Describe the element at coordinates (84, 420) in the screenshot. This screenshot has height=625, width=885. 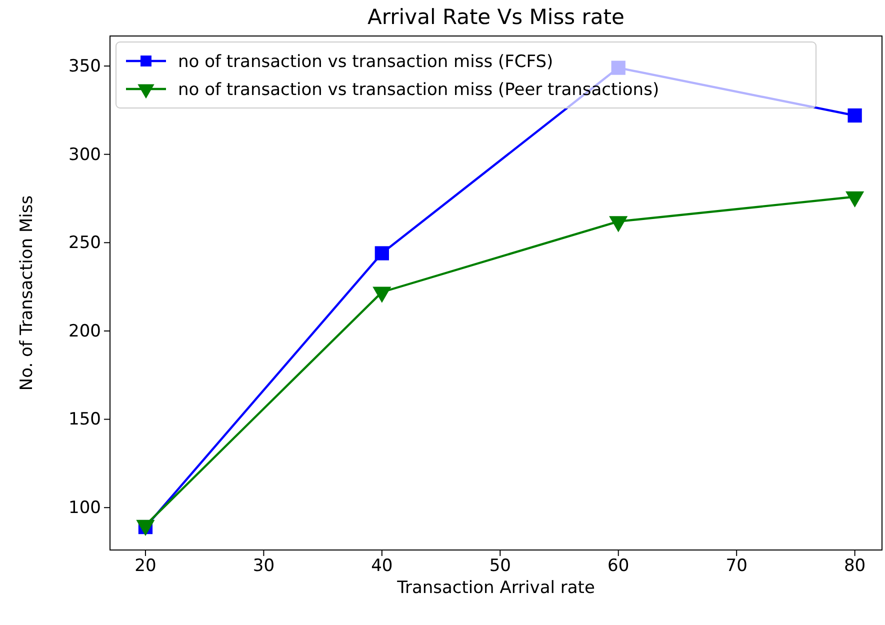
I see `y-tick-label: 150` at that location.